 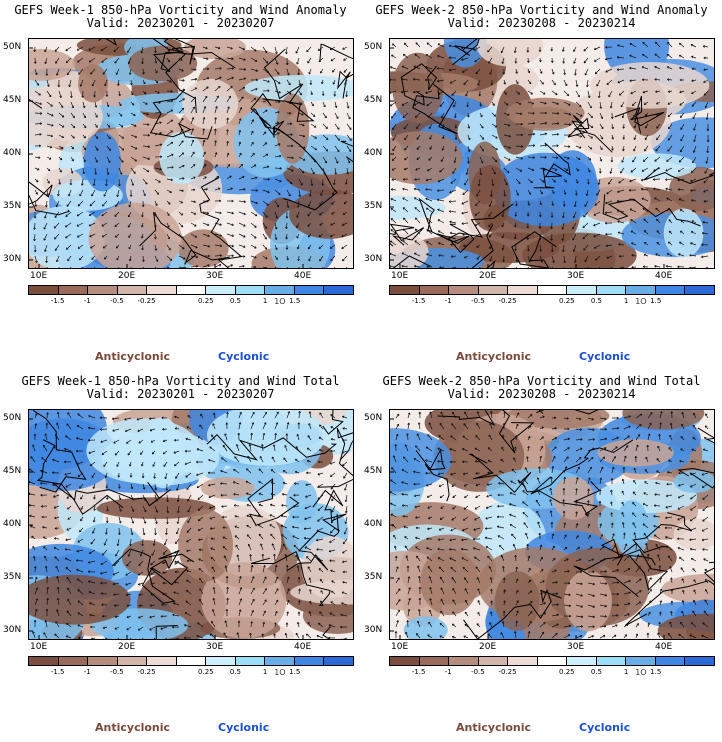 What do you see at coordinates (44, 290) in the screenshot?
I see `colorbar-segment` at bounding box center [44, 290].